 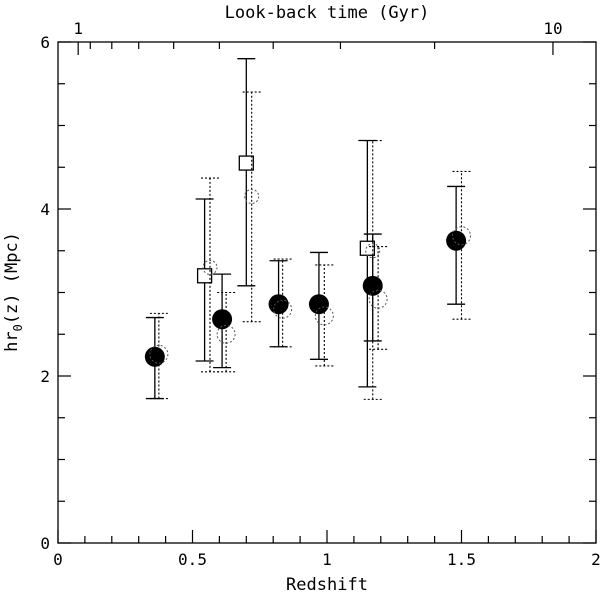 What do you see at coordinates (327, 584) in the screenshot?
I see `x-axis-label: Redshift` at bounding box center [327, 584].